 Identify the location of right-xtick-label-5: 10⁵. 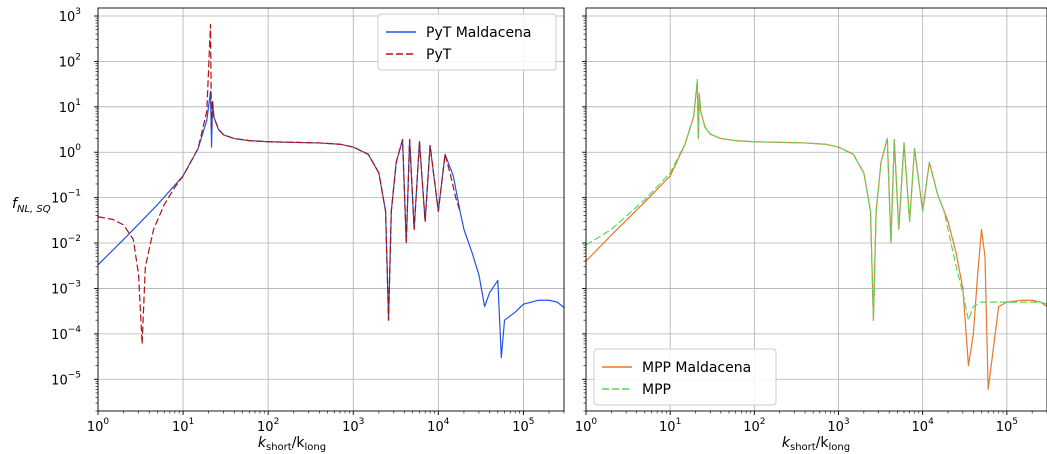
(1007, 426).